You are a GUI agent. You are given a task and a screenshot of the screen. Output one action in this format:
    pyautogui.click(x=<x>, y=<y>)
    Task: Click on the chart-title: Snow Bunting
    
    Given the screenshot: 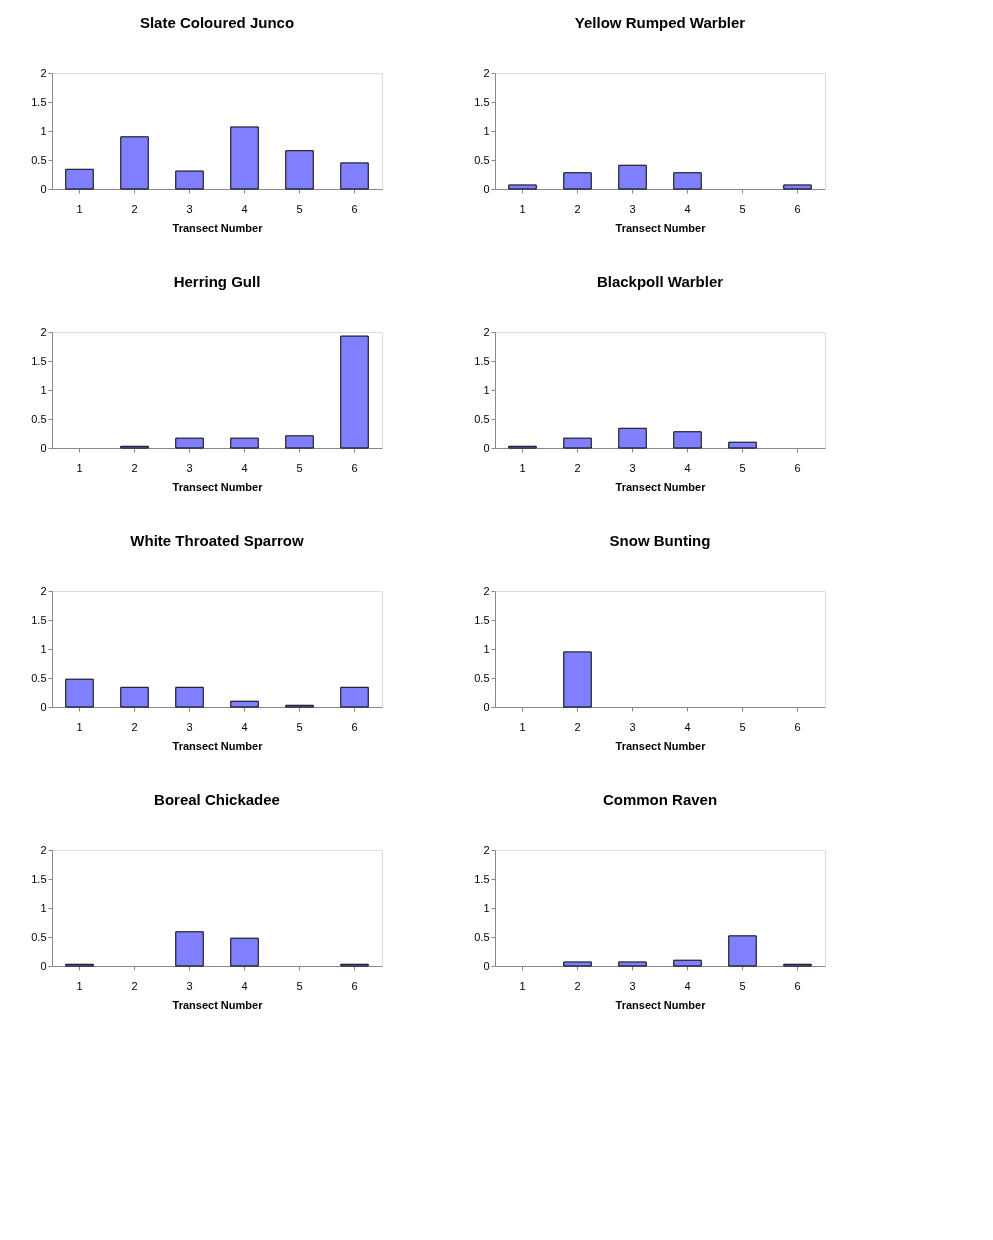 What is the action you would take?
    pyautogui.click(x=660, y=540)
    